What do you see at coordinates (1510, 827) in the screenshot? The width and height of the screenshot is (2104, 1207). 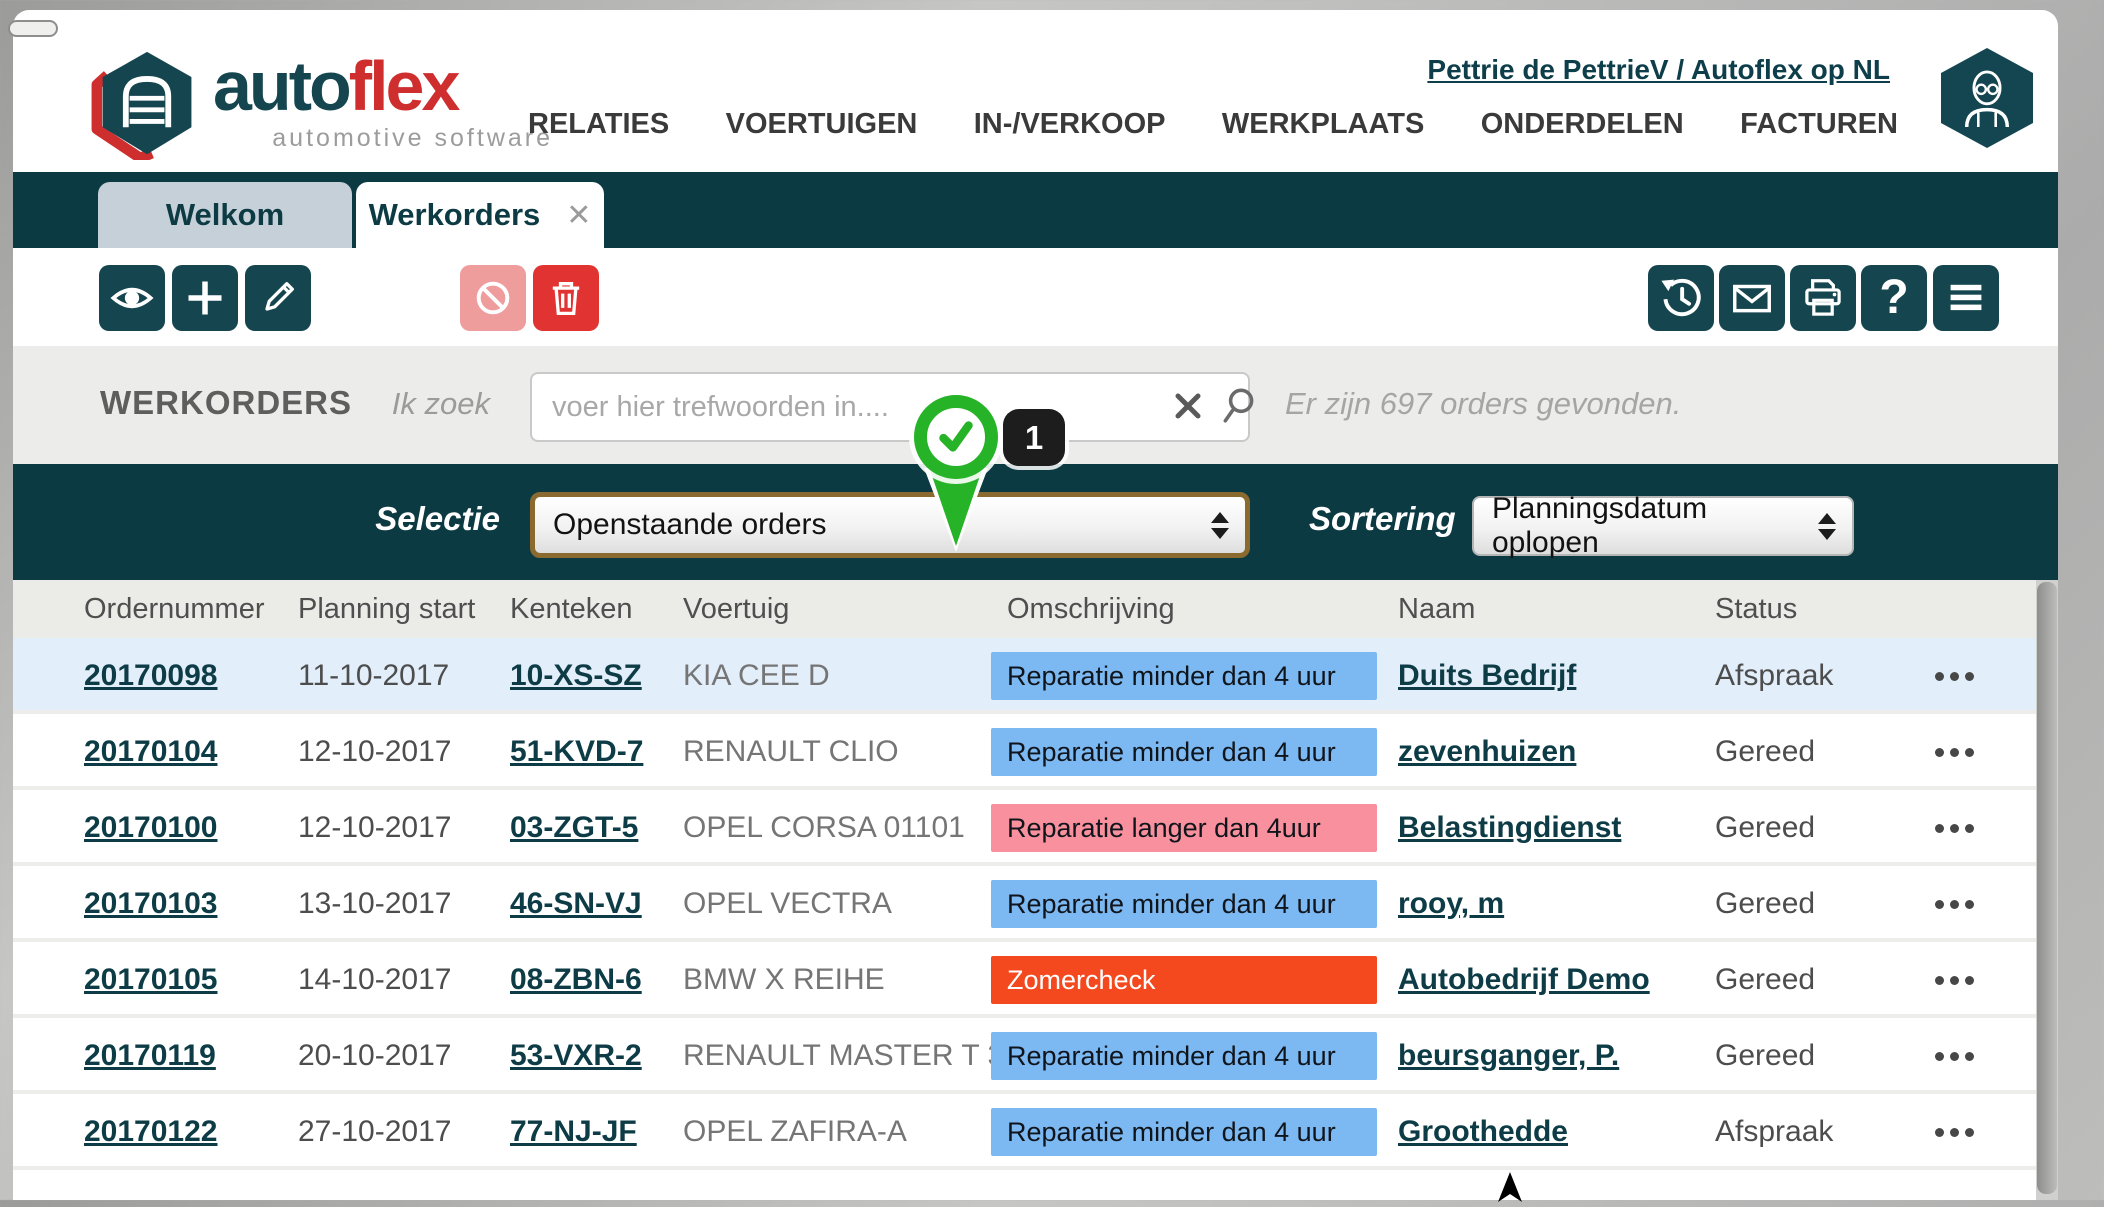 I see `customer-name-link: Belastingdienst` at bounding box center [1510, 827].